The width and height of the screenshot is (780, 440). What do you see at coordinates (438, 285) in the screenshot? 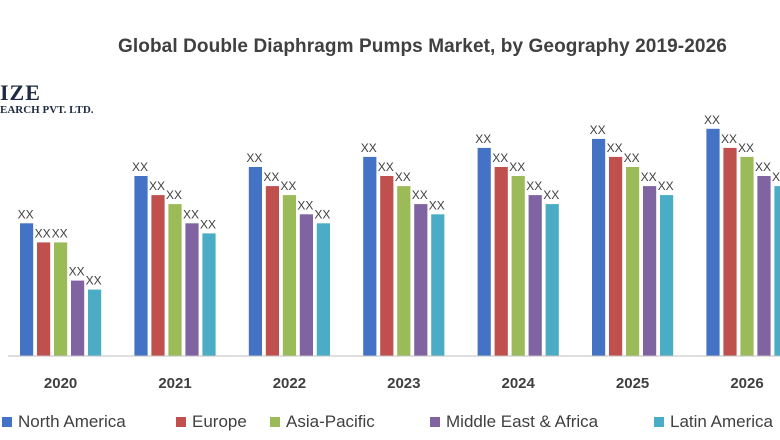
I see `bar-latin-america-2023` at bounding box center [438, 285].